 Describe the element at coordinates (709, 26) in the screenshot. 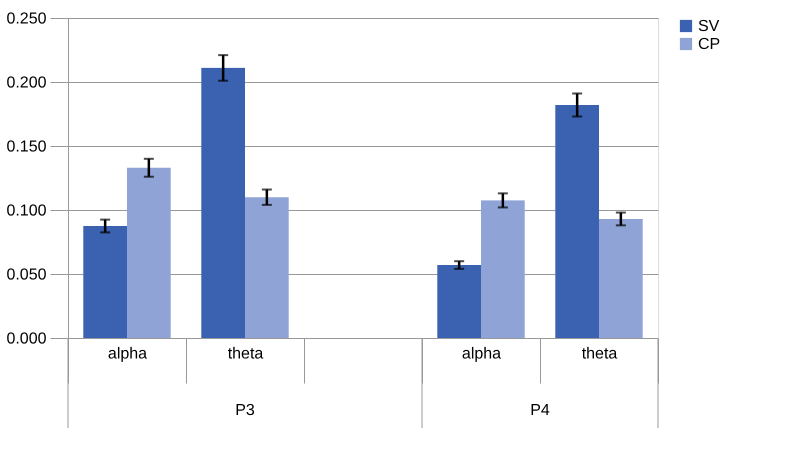

I see `legend-label: SV` at that location.